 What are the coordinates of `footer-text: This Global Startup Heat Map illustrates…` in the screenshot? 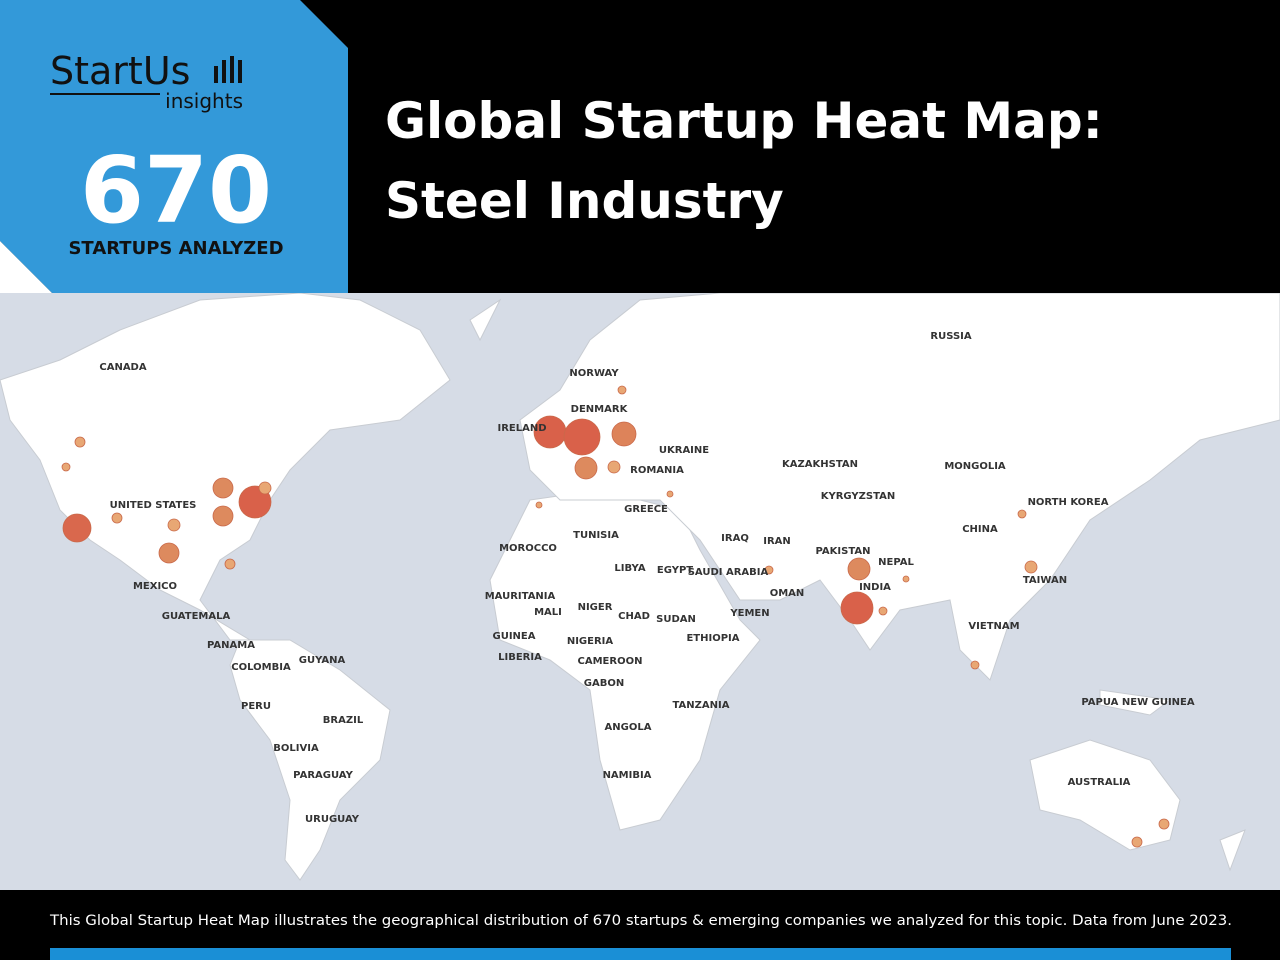 It's located at (640, 921).